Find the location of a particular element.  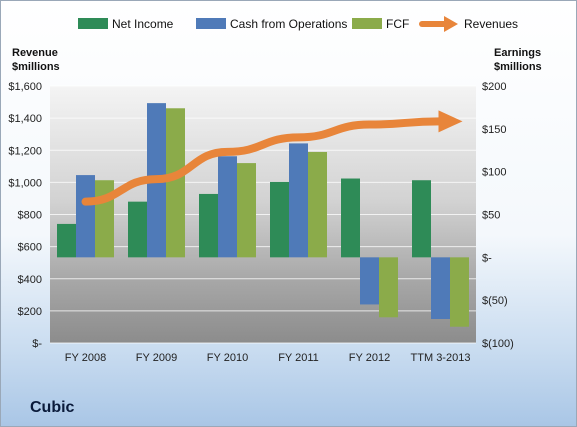

category-label: FY 2009 is located at coordinates (156, 358).